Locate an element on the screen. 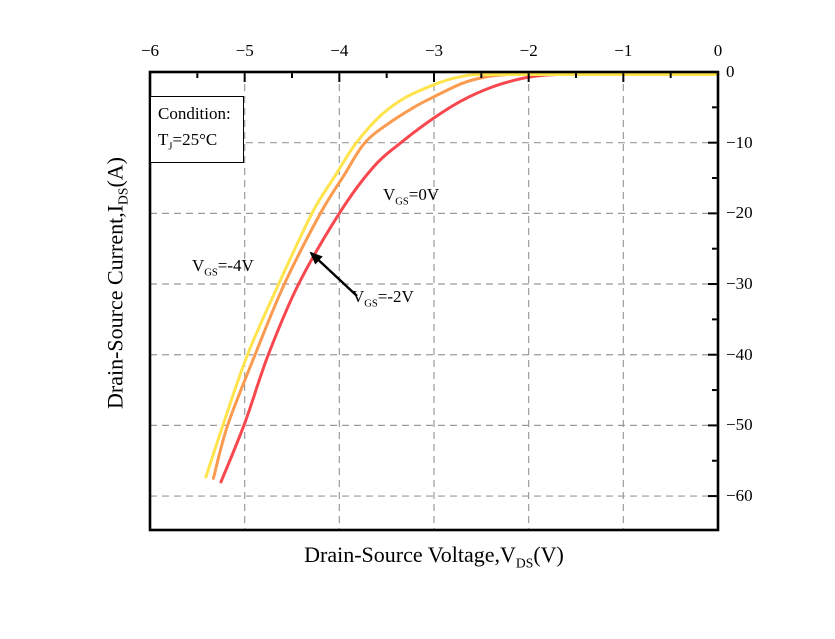 This screenshot has width=835, height=639. y-tick-label: −10 is located at coordinates (739, 142).